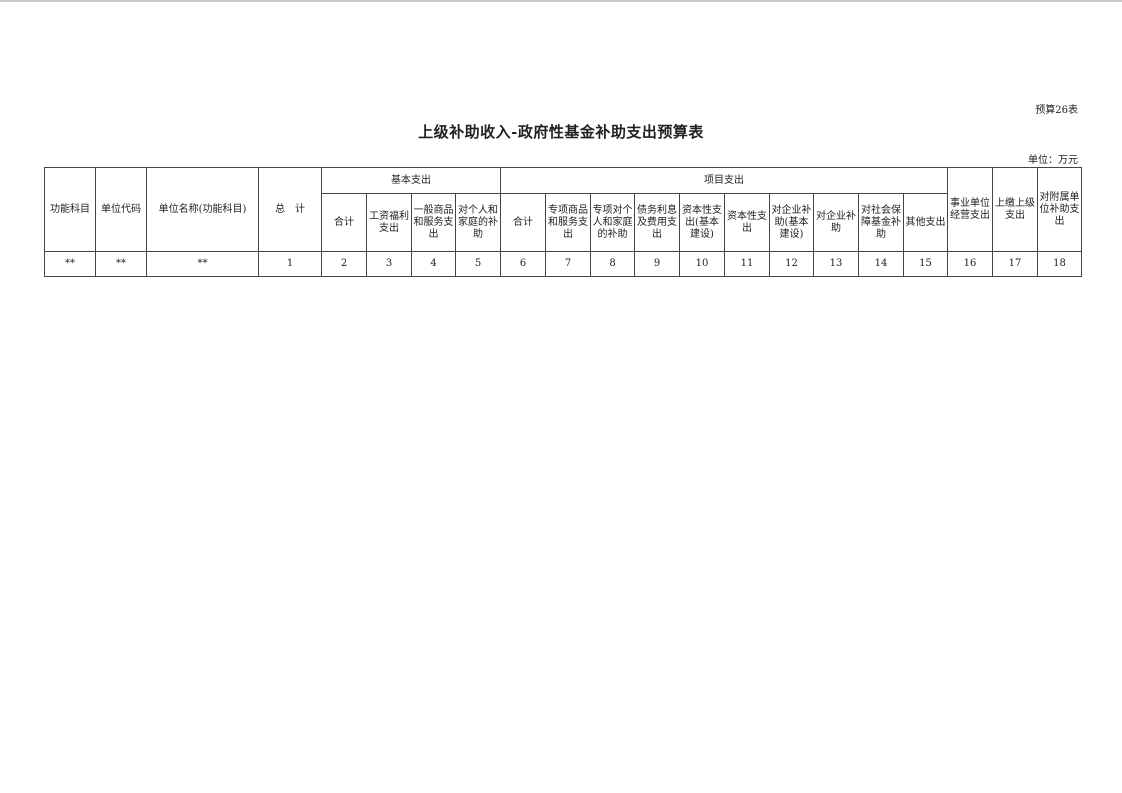 The width and height of the screenshot is (1122, 793). Describe the element at coordinates (1060, 209) in the screenshot. I see `header-affiliated: 对附属单位补助支出` at that location.